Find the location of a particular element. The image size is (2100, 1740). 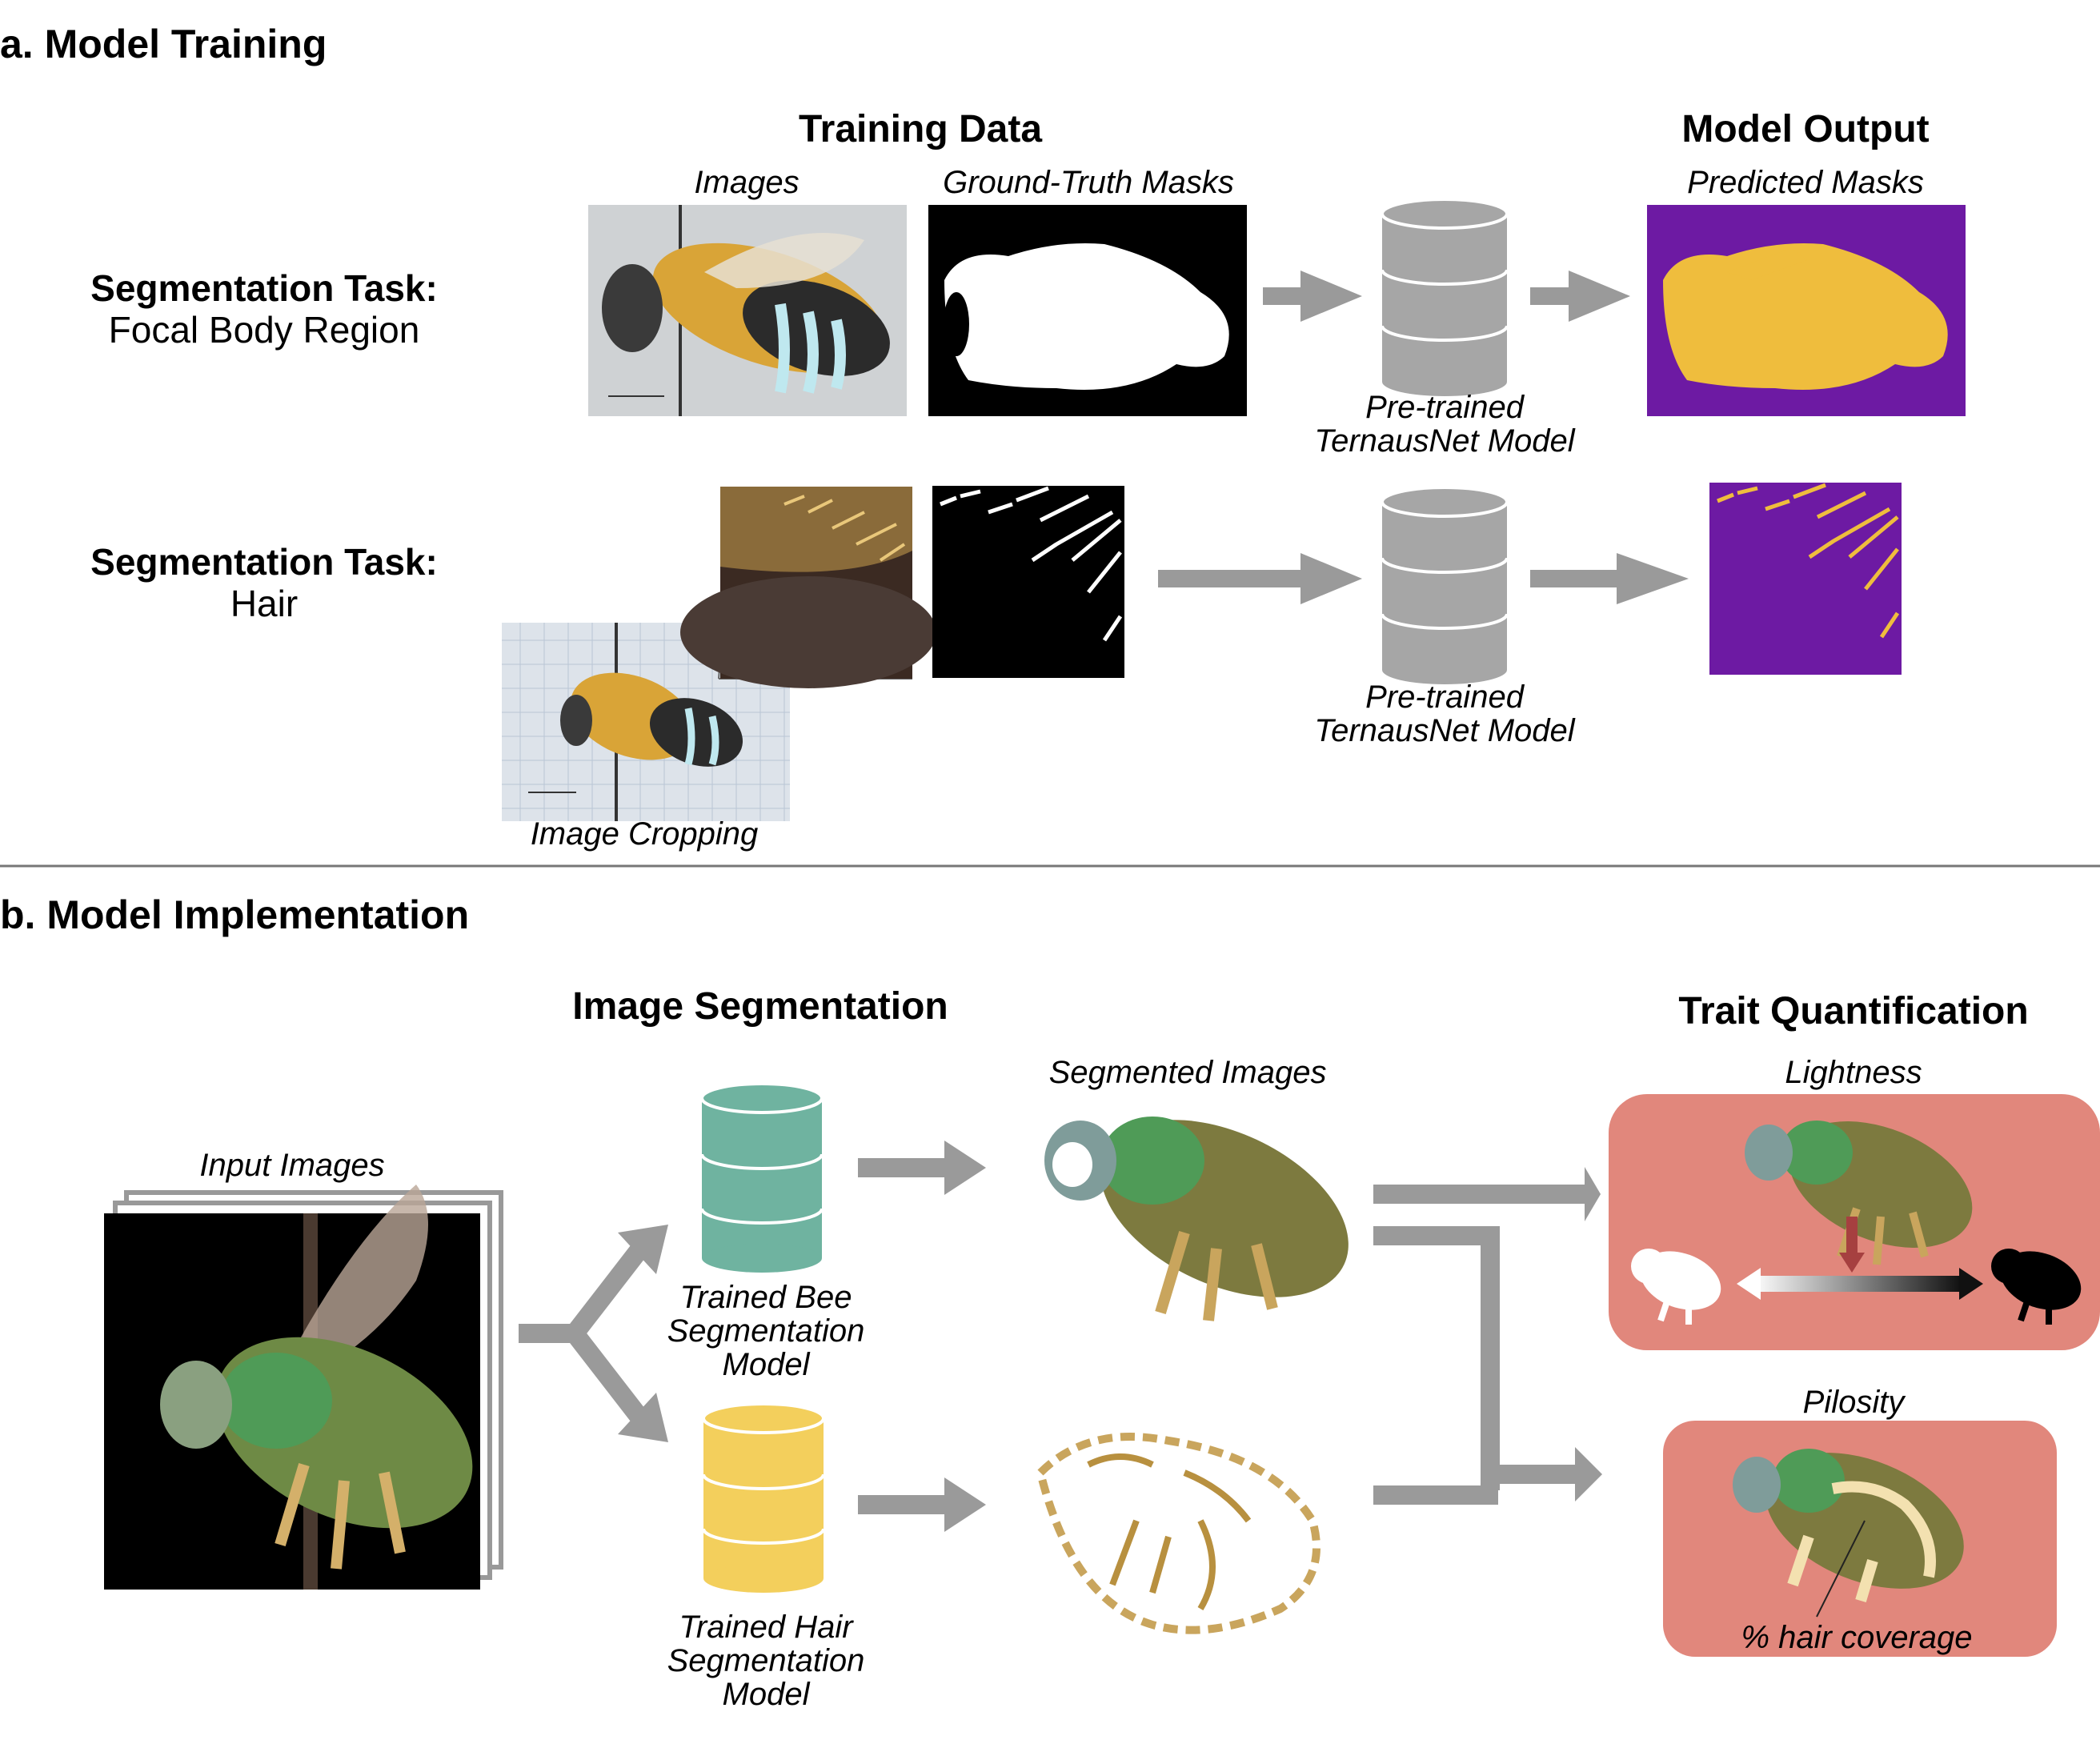

hair-coverage-label: % hair coverage is located at coordinates (1857, 1637).